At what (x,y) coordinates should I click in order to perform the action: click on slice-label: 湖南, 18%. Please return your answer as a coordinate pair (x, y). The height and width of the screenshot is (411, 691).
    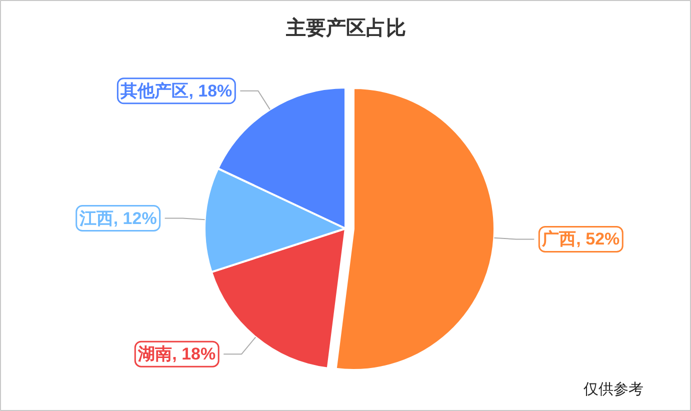
    Looking at the image, I should click on (176, 354).